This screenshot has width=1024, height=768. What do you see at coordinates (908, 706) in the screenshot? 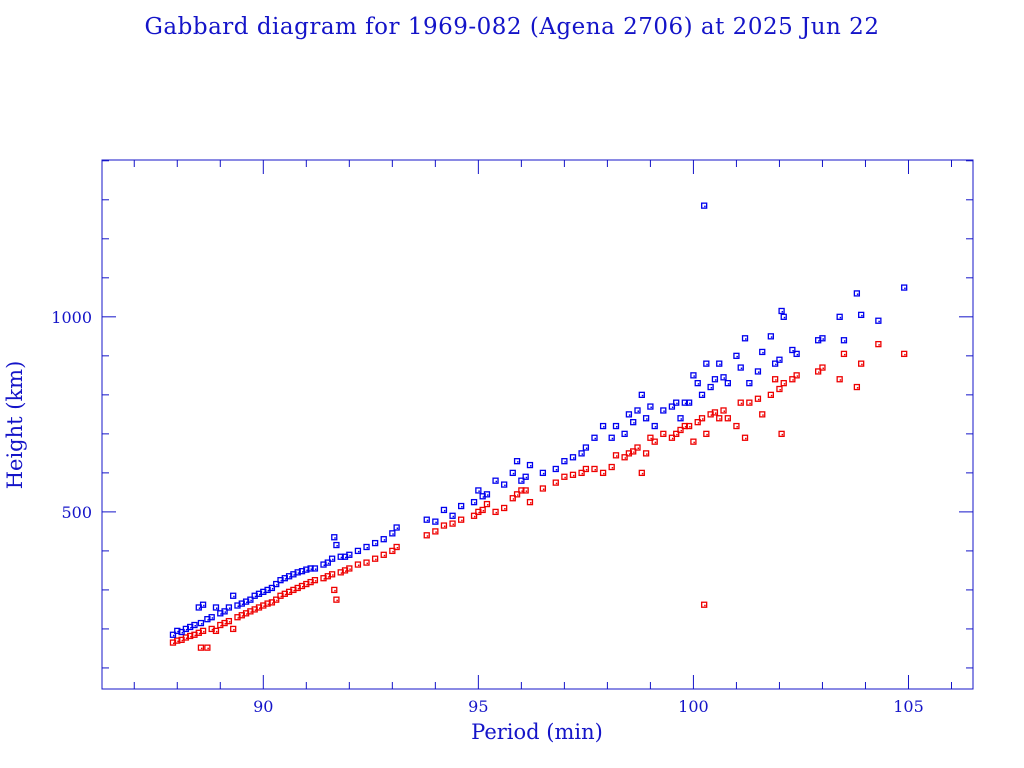
I see `x-tick-label: 105` at bounding box center [908, 706].